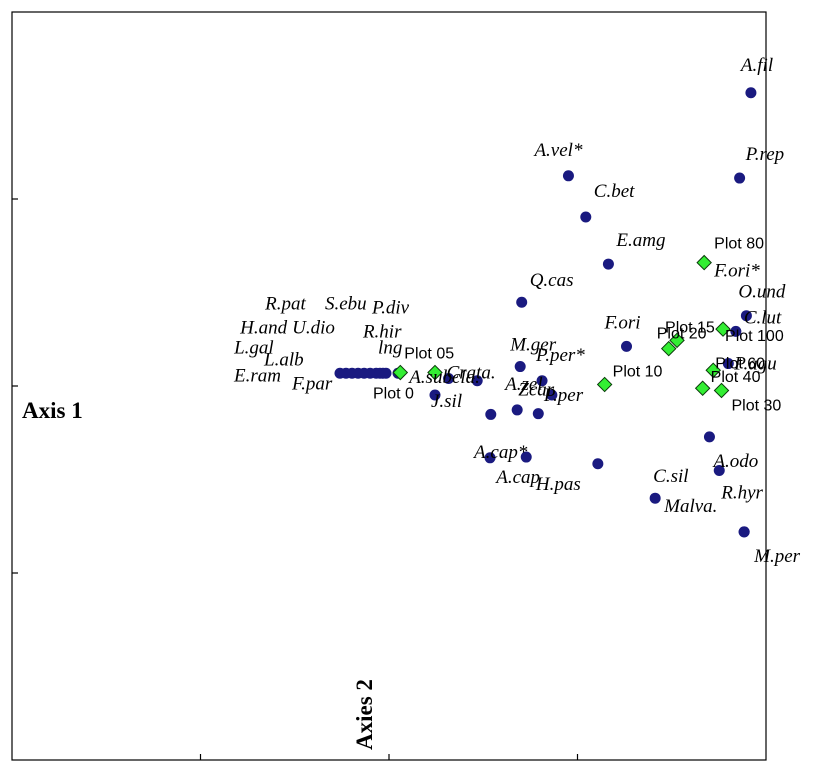 This screenshot has height=763, width=815. What do you see at coordinates (563, 395) in the screenshot?
I see `species-label: P.per` at bounding box center [563, 395].